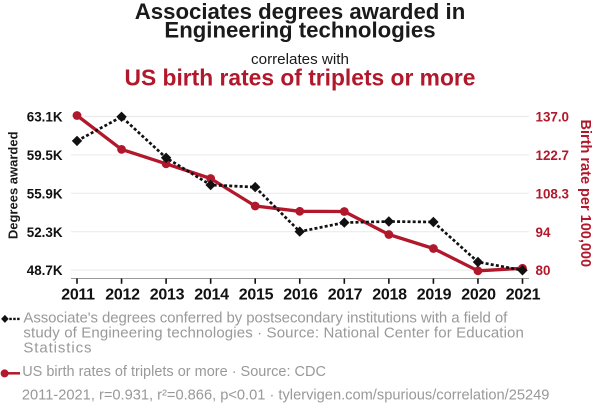 The height and width of the screenshot is (414, 600). Describe the element at coordinates (299, 30) in the screenshot. I see `svg-text: Engineering technologies` at that location.